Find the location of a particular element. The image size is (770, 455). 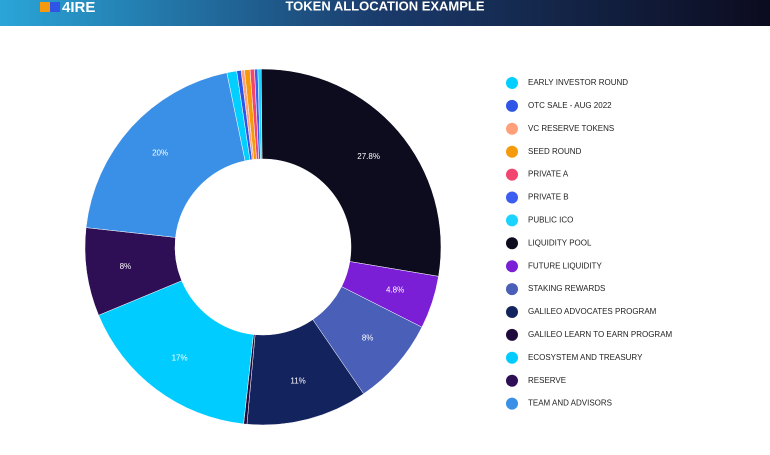

legend-label: RESERVE is located at coordinates (547, 380).